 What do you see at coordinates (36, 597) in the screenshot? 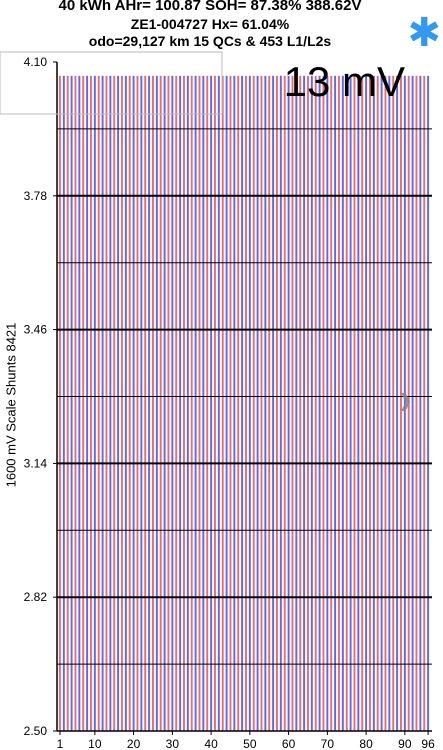
I see `y-tick-label: 2.82` at bounding box center [36, 597].